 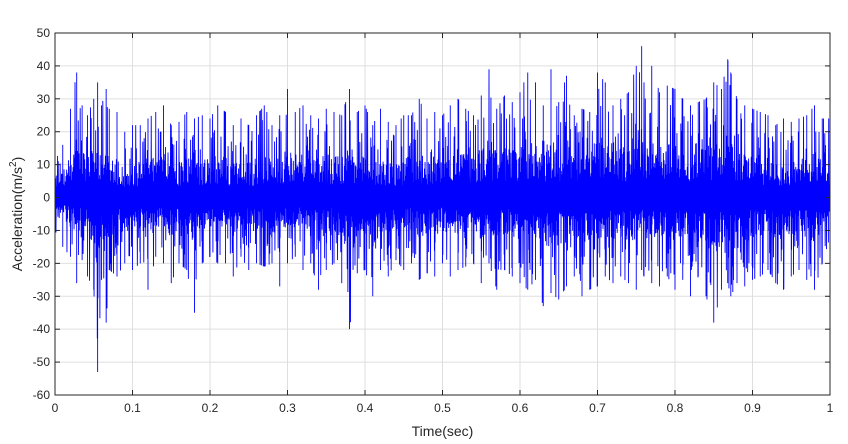 I want to click on y-axis-label-close: ), so click(x=17, y=159).